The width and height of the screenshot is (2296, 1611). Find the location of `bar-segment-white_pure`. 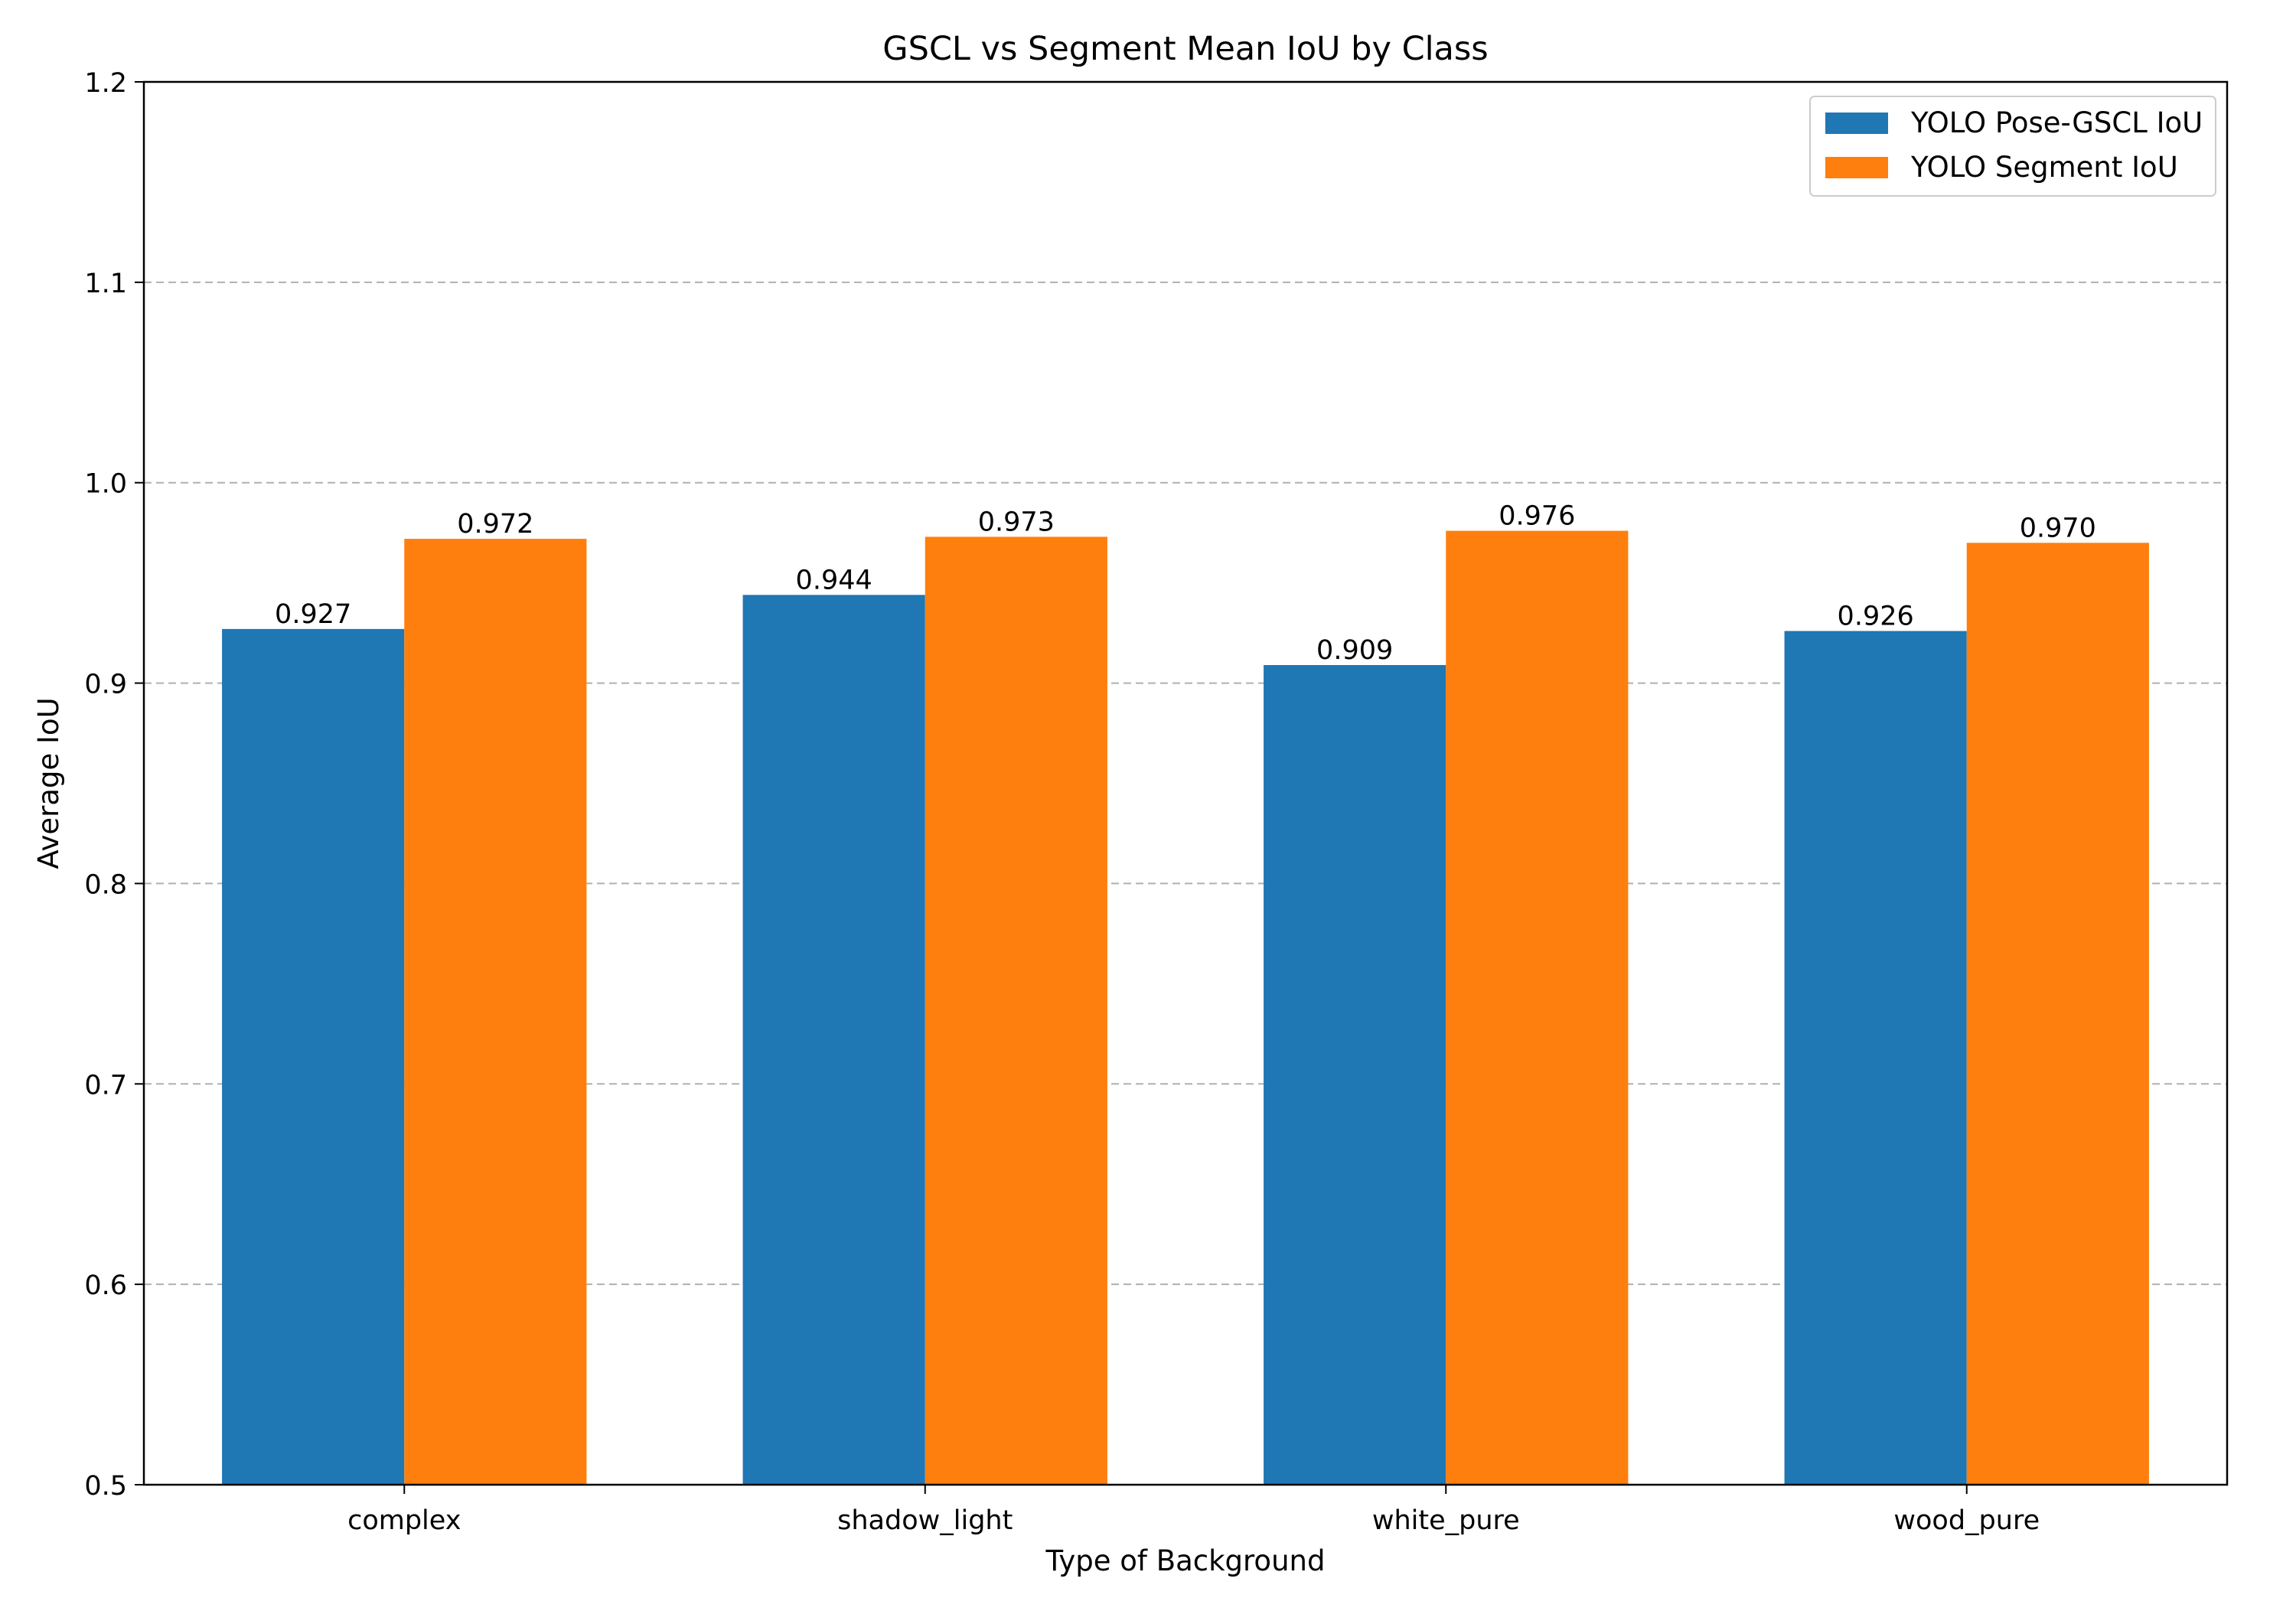

bar-segment-white_pure is located at coordinates (1537, 1007).